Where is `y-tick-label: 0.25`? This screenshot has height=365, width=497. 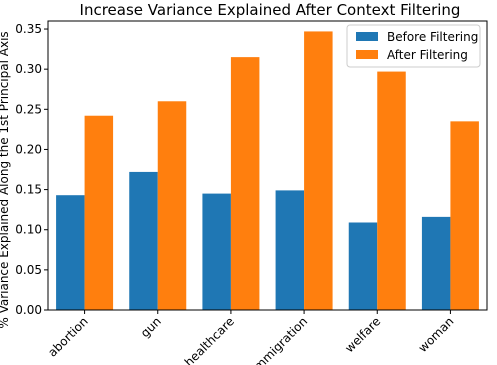 y-tick-label: 0.25 is located at coordinates (28, 109).